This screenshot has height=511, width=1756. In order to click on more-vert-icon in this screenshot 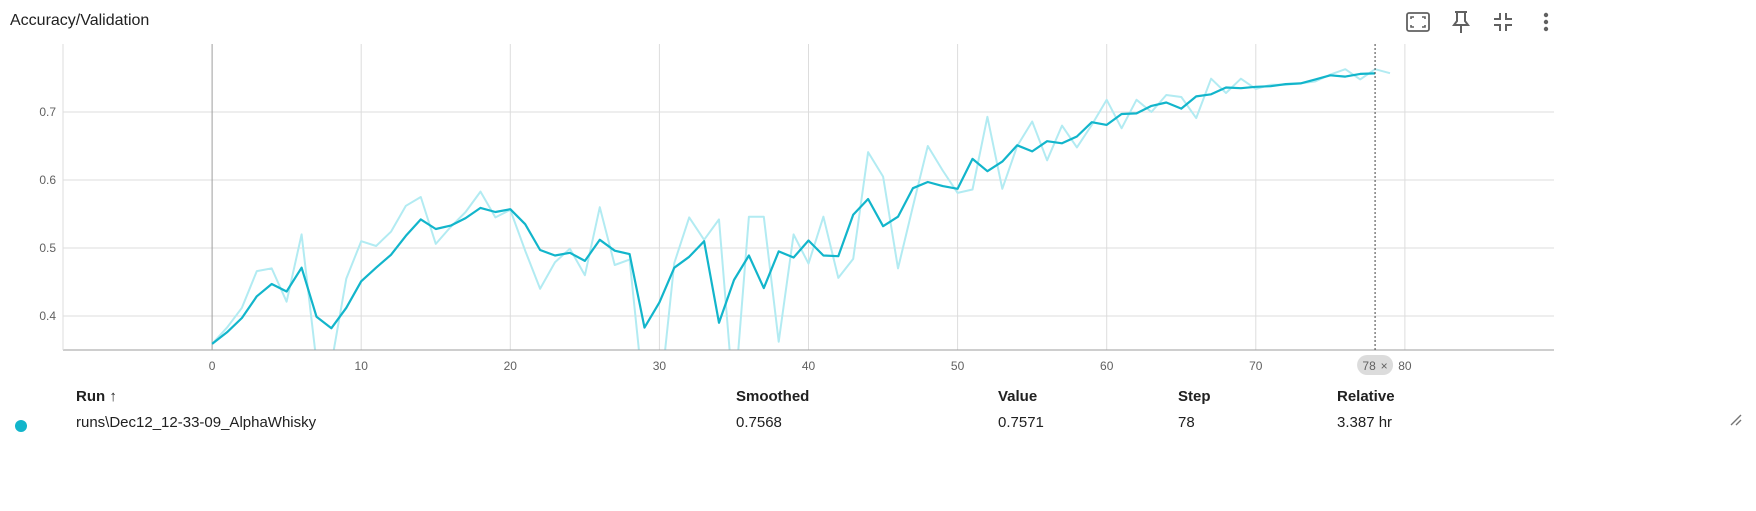, I will do `click(1546, 22)`.